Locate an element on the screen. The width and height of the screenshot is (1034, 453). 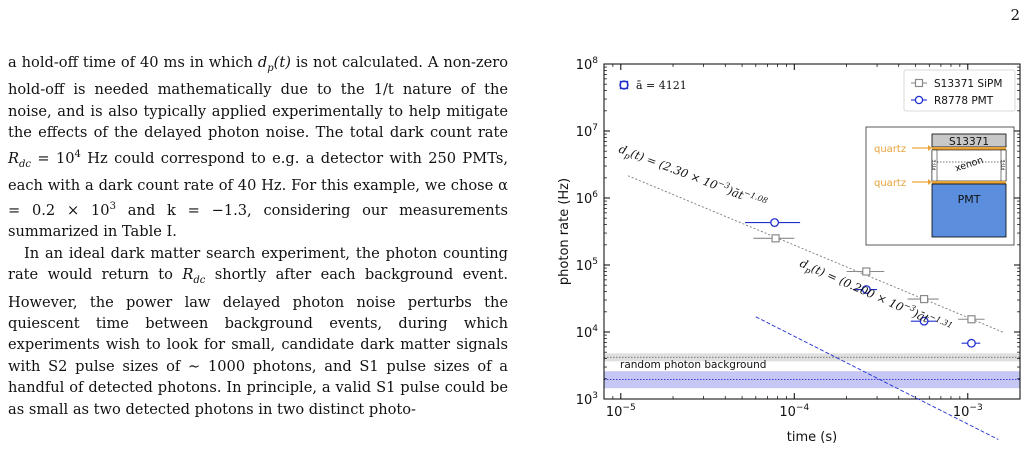
ptfe-right-label: PTFE is located at coordinates (1004, 164).